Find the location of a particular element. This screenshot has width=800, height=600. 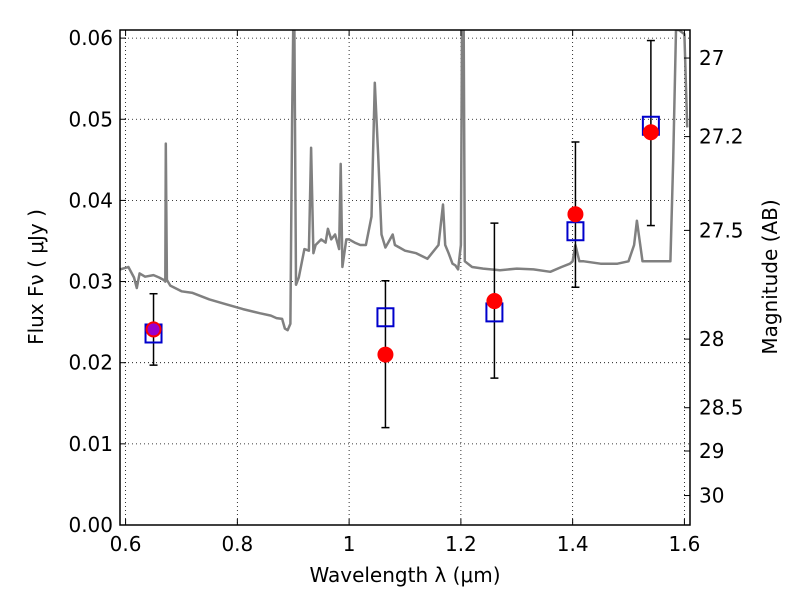

mag-tick-label: 28 is located at coordinates (711, 339).